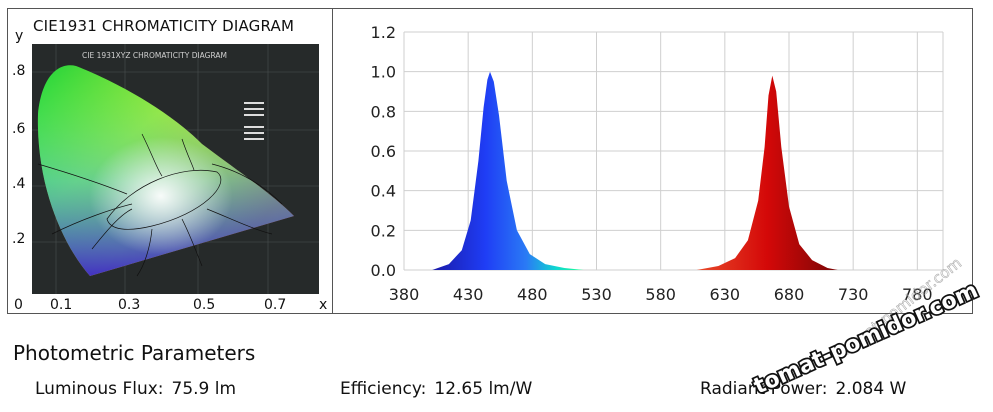 The height and width of the screenshot is (412, 993). What do you see at coordinates (129, 305) in the screenshot?
I see `cie-x-tick: 0.3` at bounding box center [129, 305].